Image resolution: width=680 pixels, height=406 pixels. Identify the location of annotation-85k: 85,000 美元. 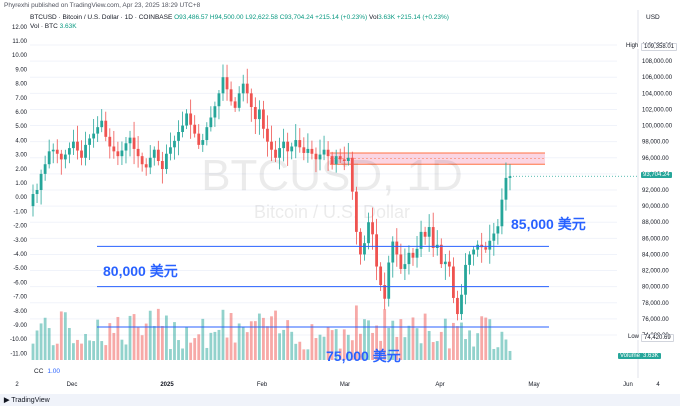
(548, 224).